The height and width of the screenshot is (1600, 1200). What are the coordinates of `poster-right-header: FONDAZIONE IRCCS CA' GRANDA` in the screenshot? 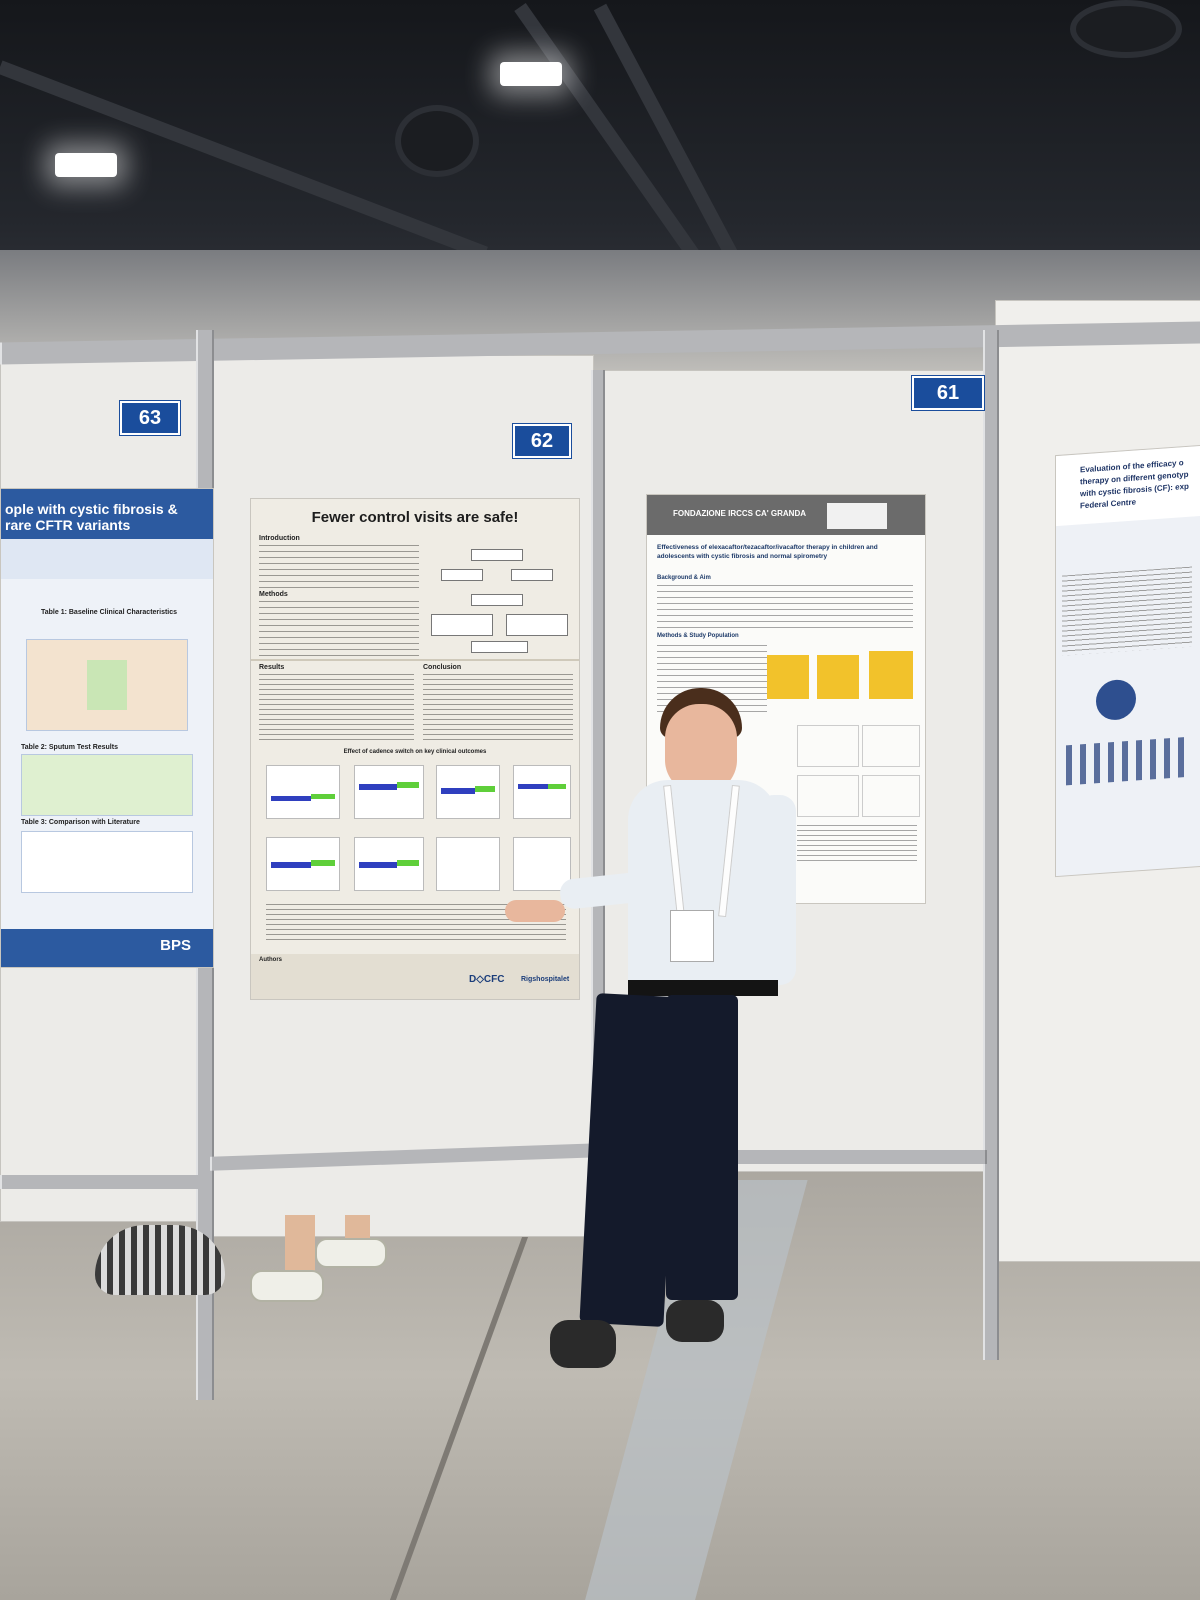 It's located at (740, 513).